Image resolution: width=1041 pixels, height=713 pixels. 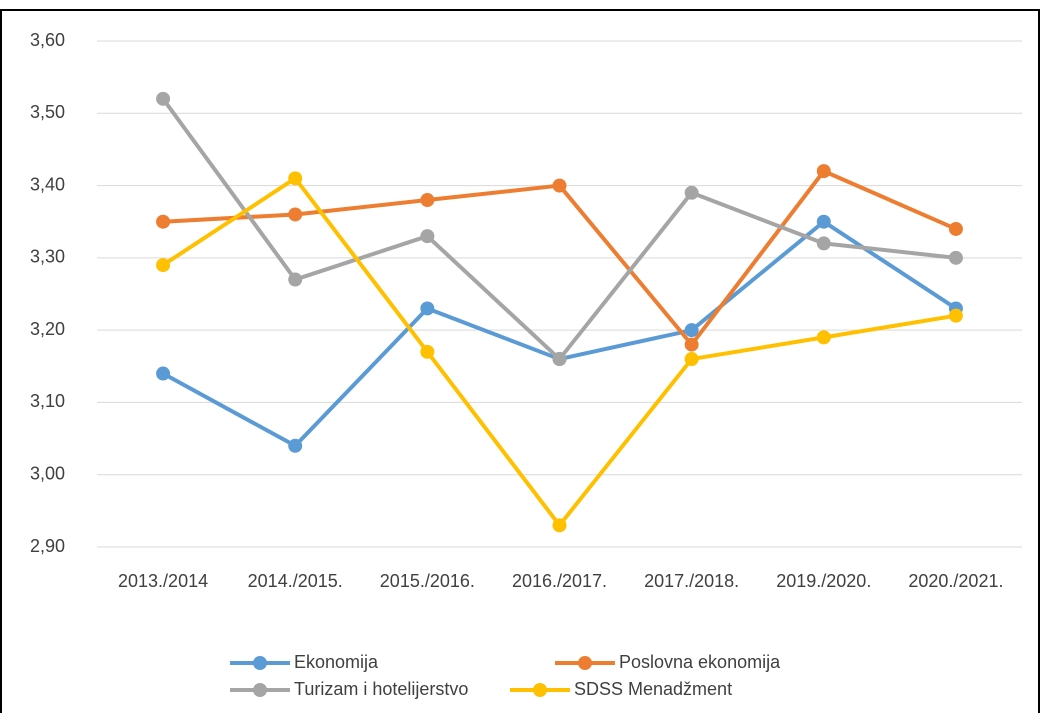 What do you see at coordinates (47, 546) in the screenshot?
I see `y-tick-label: 2,90` at bounding box center [47, 546].